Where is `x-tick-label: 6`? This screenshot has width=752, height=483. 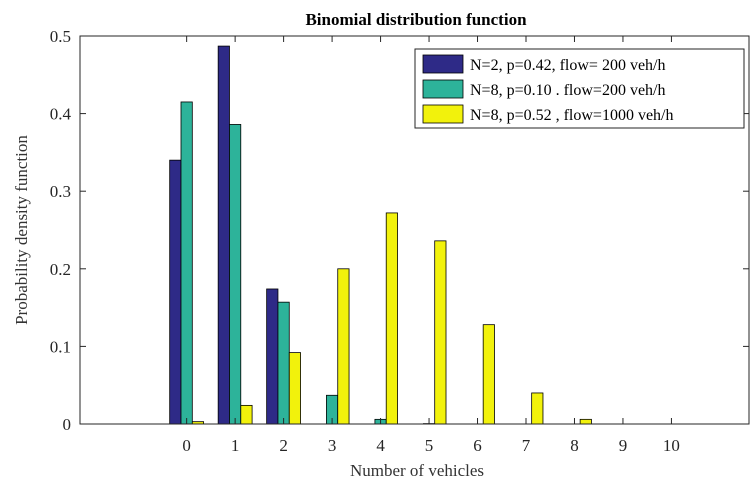 x-tick-label: 6 is located at coordinates (477, 445).